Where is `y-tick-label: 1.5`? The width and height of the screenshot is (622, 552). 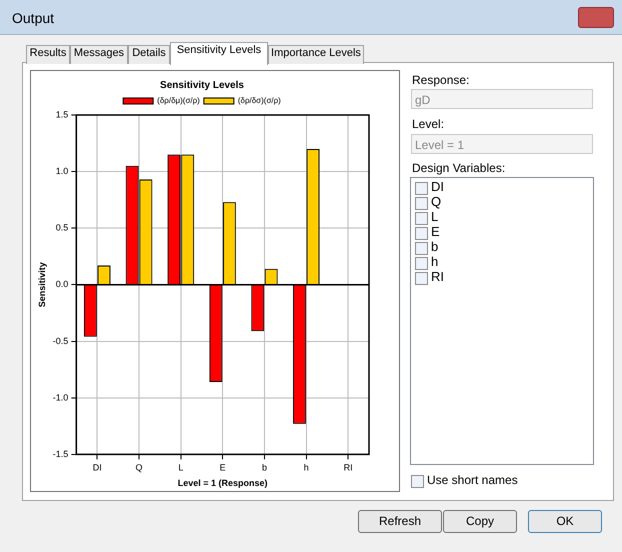
y-tick-label: 1.5 is located at coordinates (62, 114).